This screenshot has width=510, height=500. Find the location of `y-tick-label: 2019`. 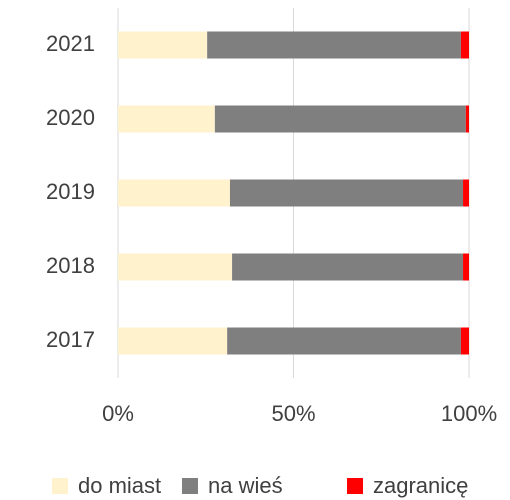

y-tick-label: 2019 is located at coordinates (70, 191).